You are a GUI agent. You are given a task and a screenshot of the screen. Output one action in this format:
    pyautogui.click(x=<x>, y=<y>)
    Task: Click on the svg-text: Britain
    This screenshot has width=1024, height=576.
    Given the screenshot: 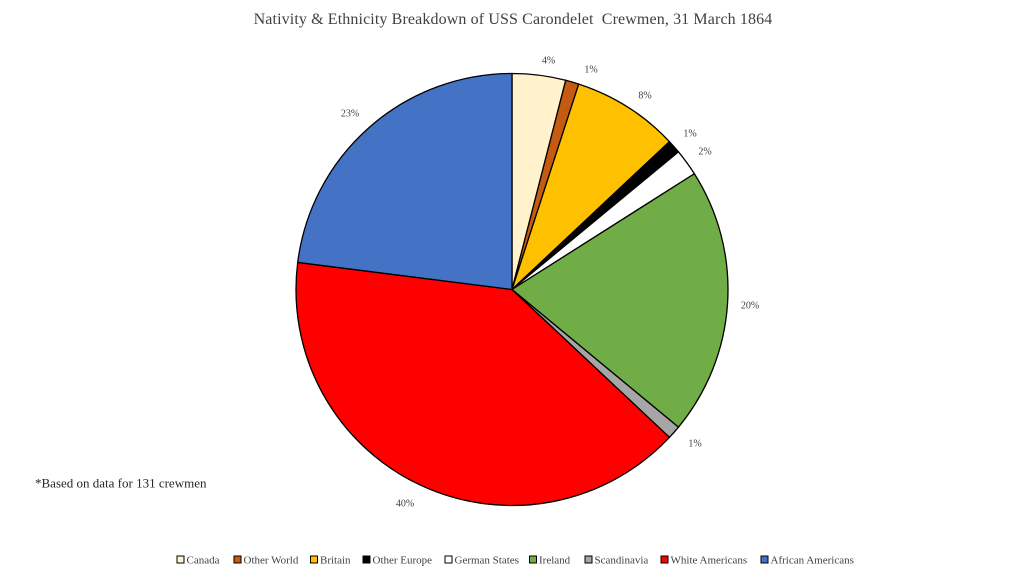 What is the action you would take?
    pyautogui.click(x=335, y=561)
    